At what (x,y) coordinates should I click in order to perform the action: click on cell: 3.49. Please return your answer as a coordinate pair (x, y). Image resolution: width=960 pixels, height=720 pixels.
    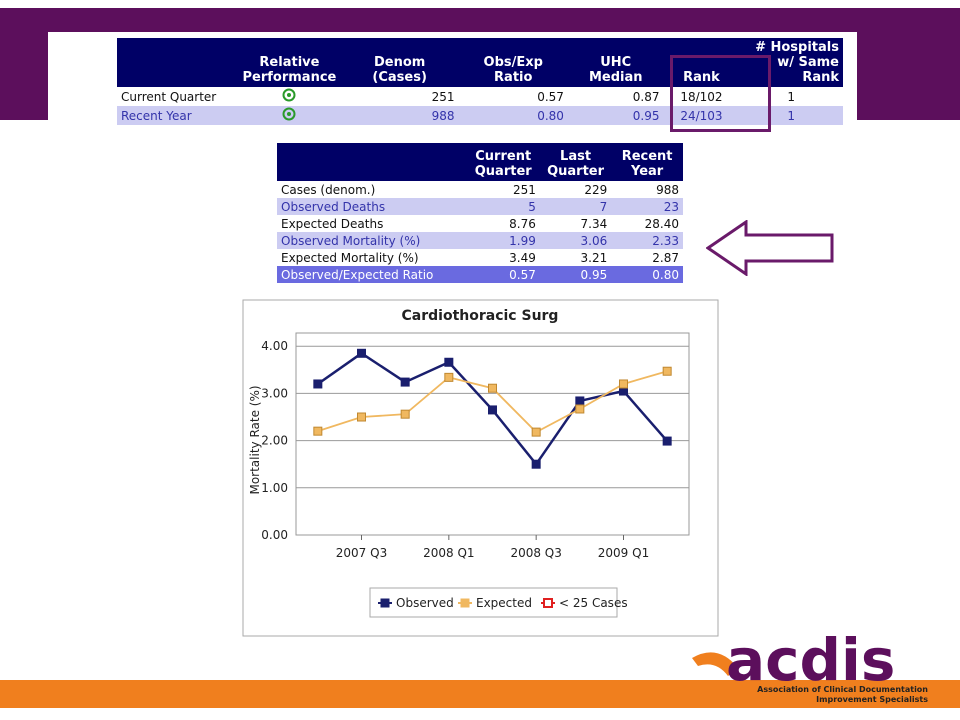
    Looking at the image, I should click on (522, 257).